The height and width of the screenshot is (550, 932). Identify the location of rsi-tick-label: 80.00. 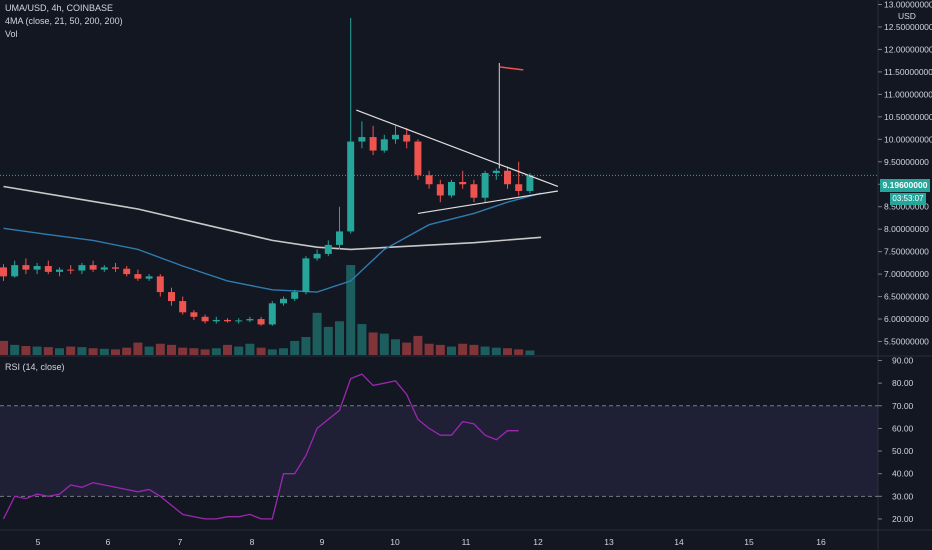
(903, 383).